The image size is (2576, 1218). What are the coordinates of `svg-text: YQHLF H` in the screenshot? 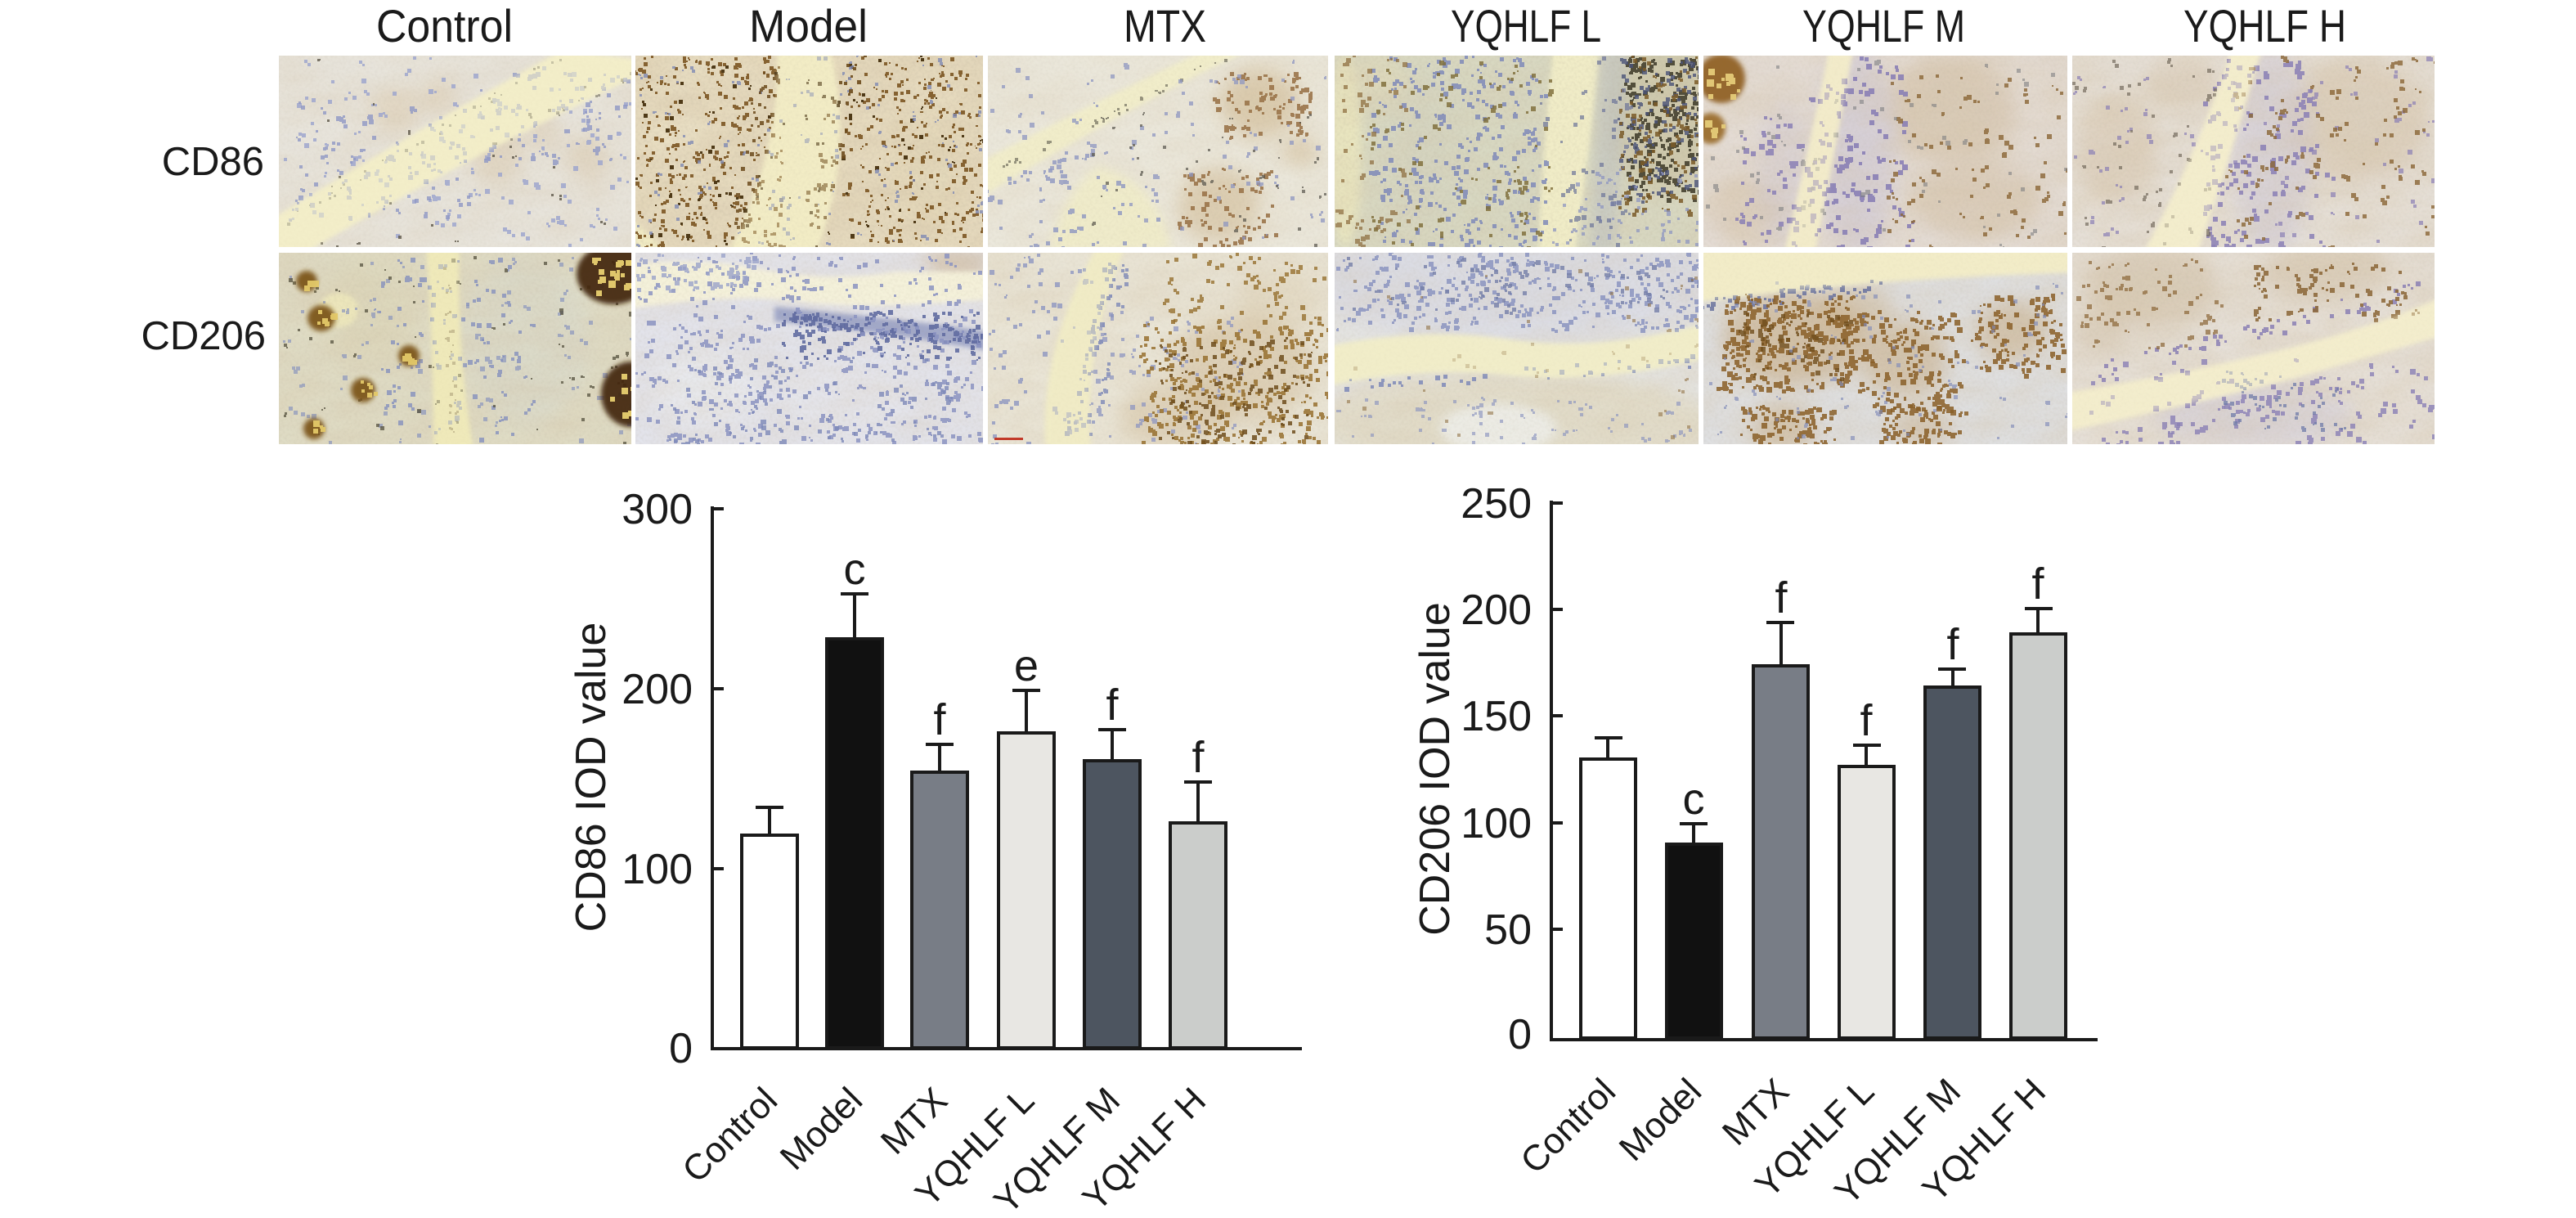 It's located at (2264, 26).